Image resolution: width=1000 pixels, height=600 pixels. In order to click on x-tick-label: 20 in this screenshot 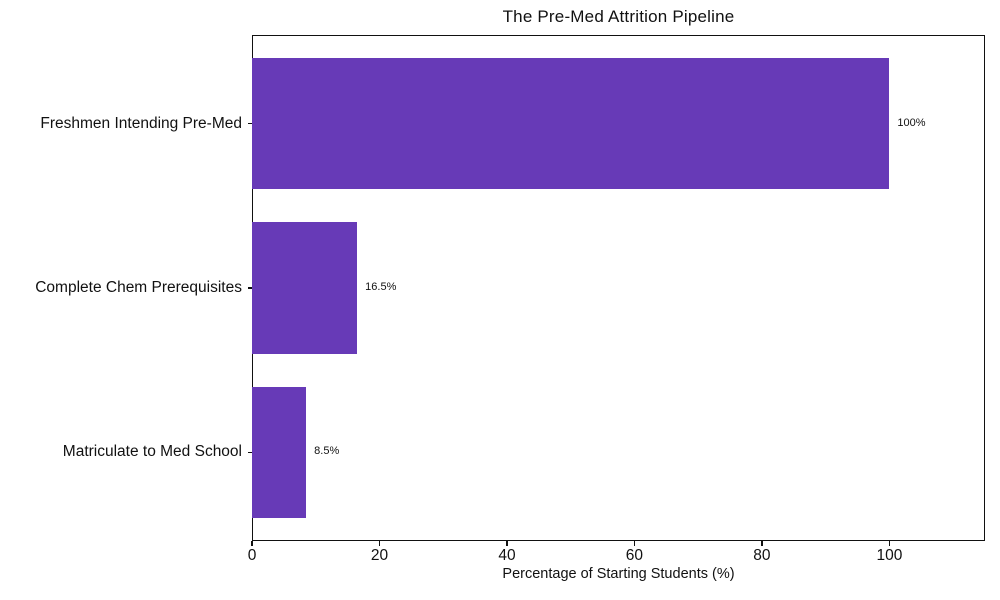, I will do `click(379, 555)`.